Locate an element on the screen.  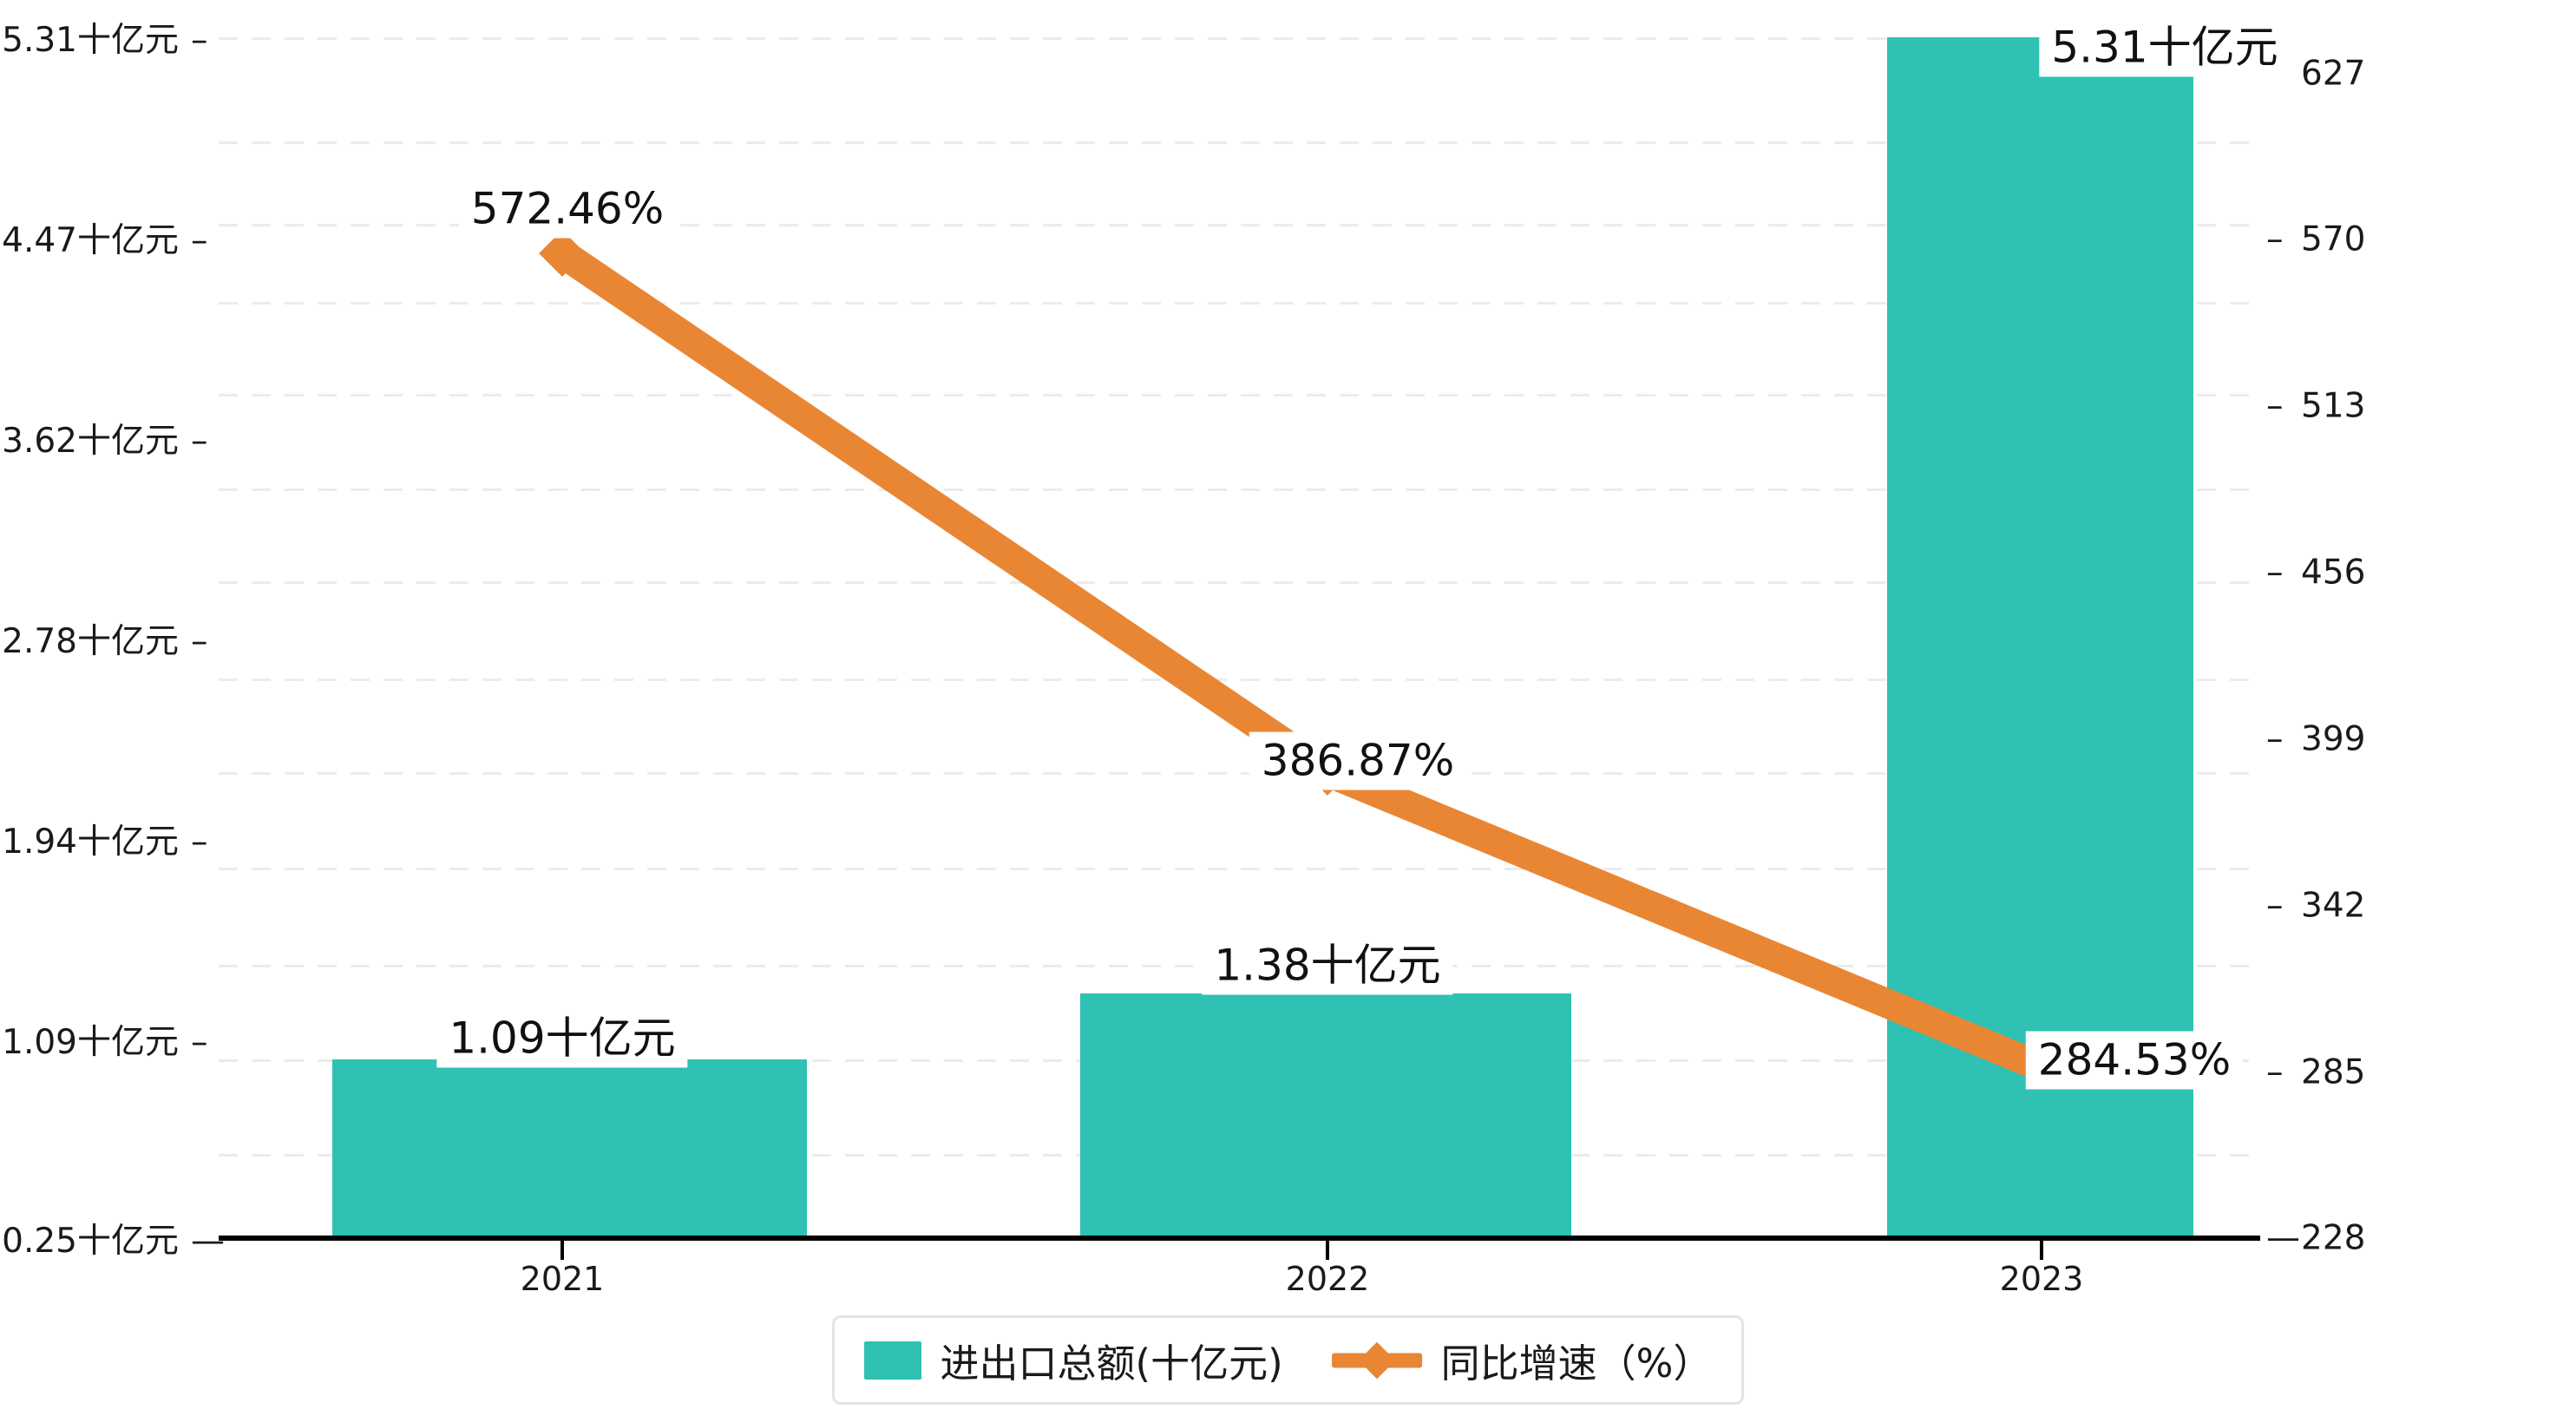
x-axis-tick-label-2022: 2022 is located at coordinates (1327, 1279).